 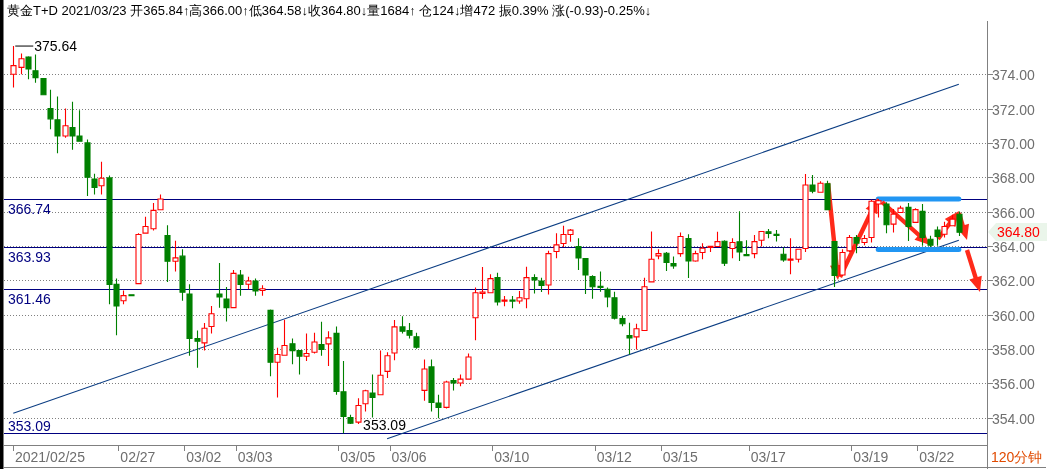 I want to click on annotation: 375.64, so click(x=56, y=46).